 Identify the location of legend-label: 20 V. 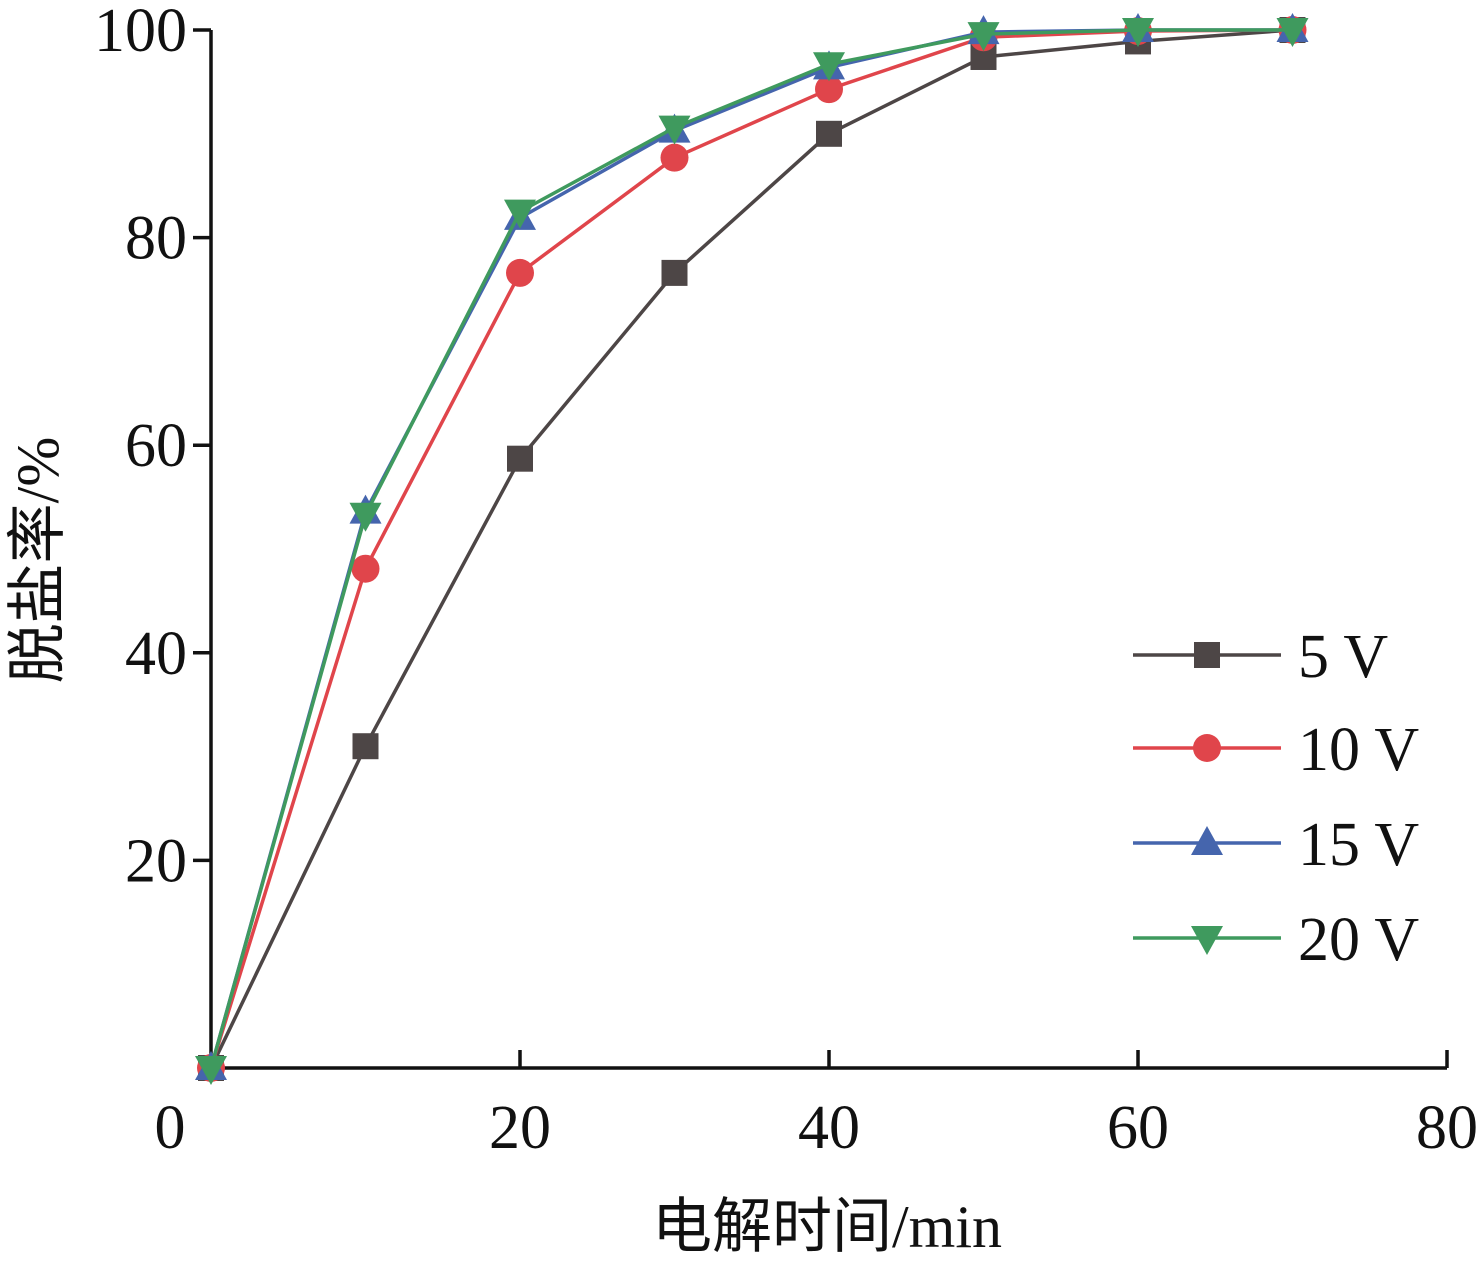
(1358, 940).